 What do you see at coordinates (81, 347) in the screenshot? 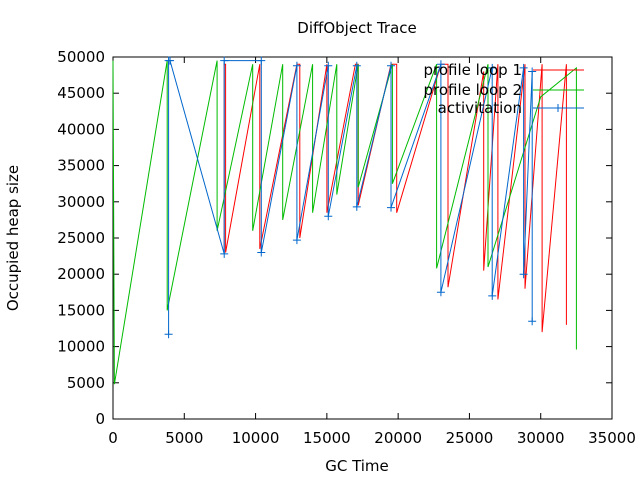
I see `y-tick-label: 10000` at bounding box center [81, 347].